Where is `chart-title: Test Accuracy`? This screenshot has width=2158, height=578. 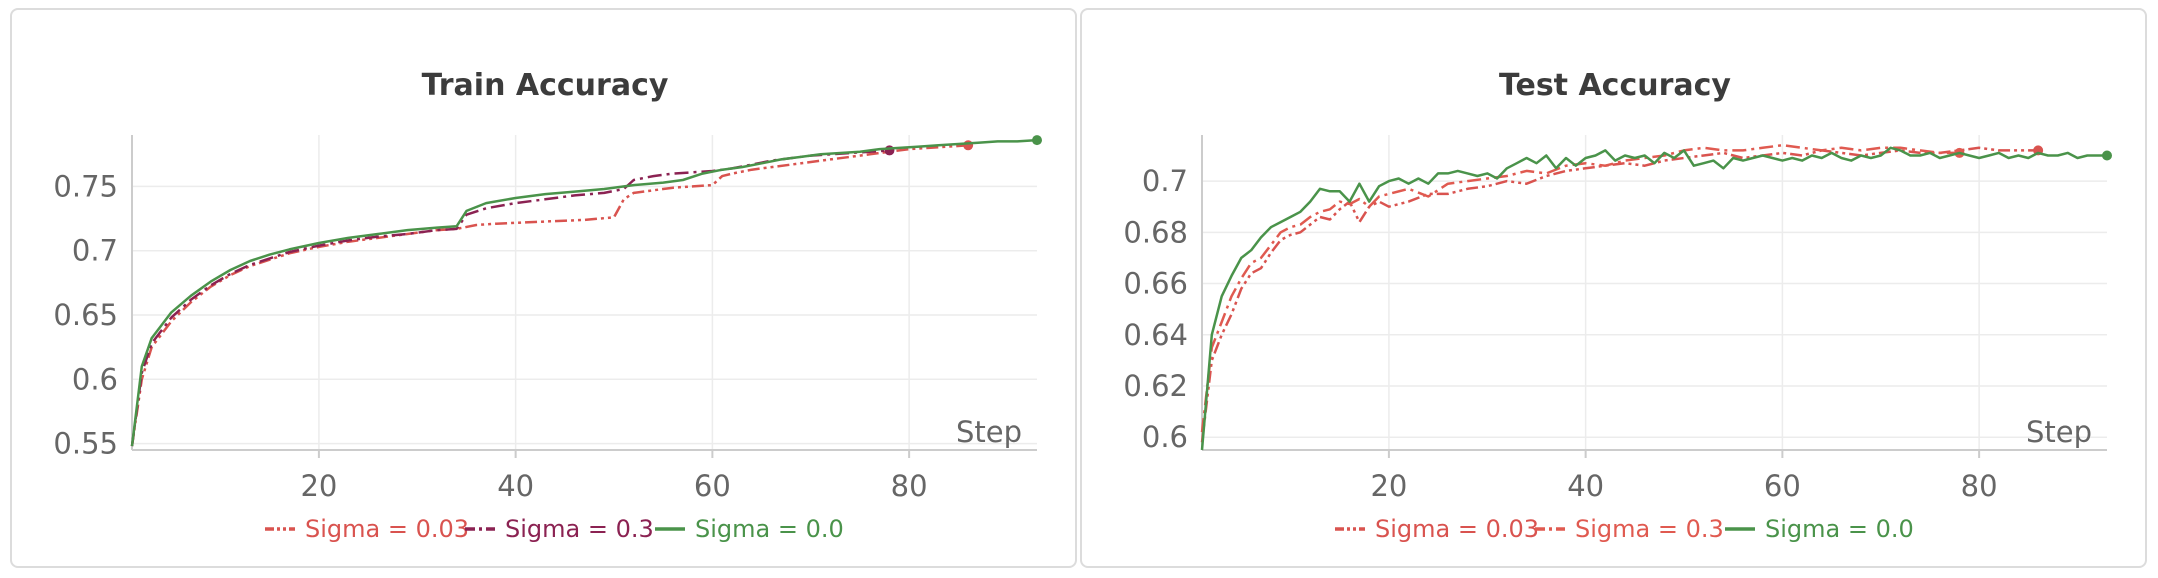
chart-title: Test Accuracy is located at coordinates (1615, 85).